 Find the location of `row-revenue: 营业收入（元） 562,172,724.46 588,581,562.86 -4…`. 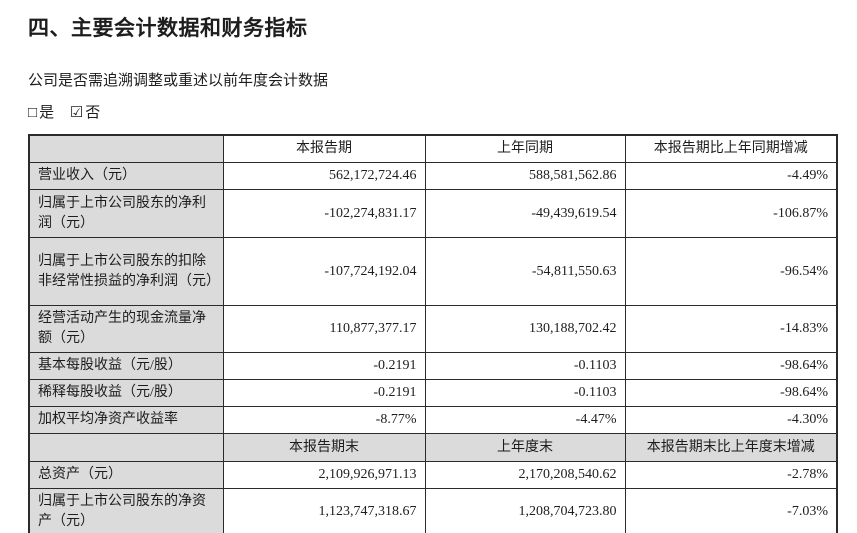

row-revenue: 营业收入（元） 562,172,724.46 588,581,562.86 -4… is located at coordinates (433, 176).